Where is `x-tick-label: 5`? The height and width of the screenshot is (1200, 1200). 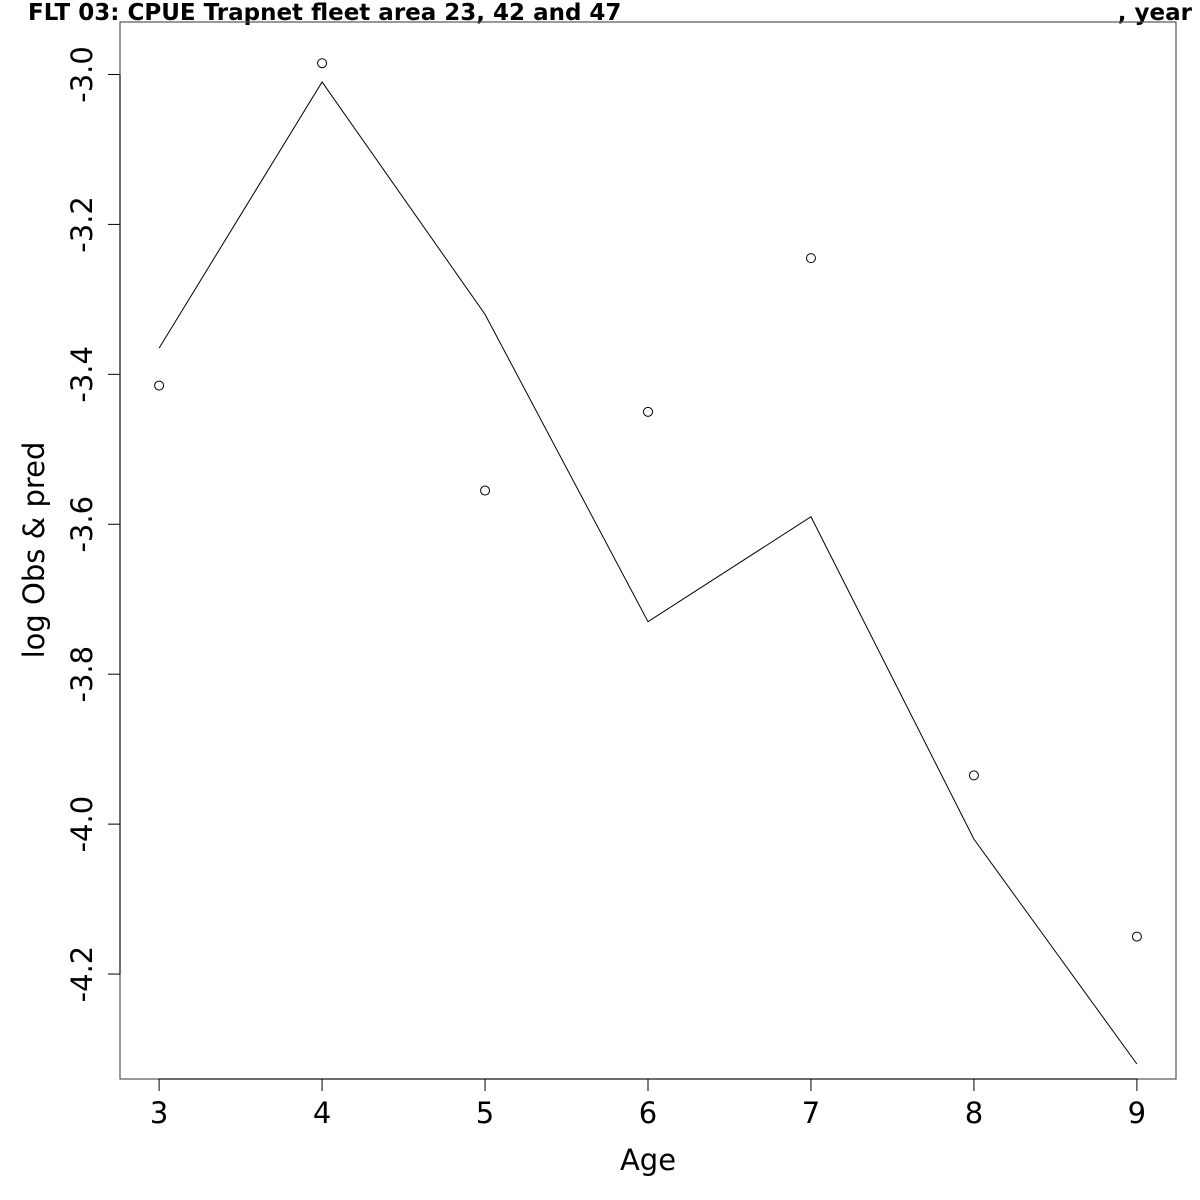
x-tick-label: 5 is located at coordinates (485, 1113).